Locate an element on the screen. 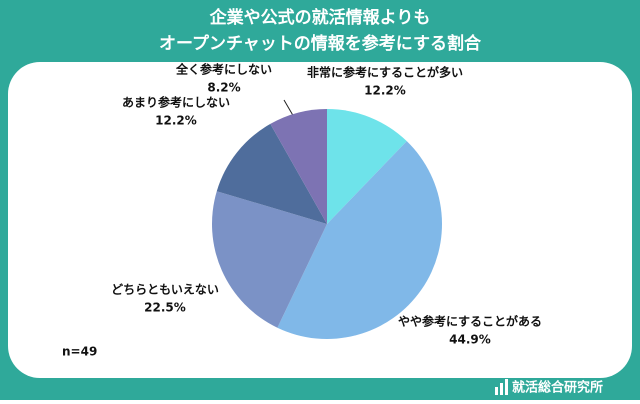  source: 就活総合研究所 is located at coordinates (557, 388).